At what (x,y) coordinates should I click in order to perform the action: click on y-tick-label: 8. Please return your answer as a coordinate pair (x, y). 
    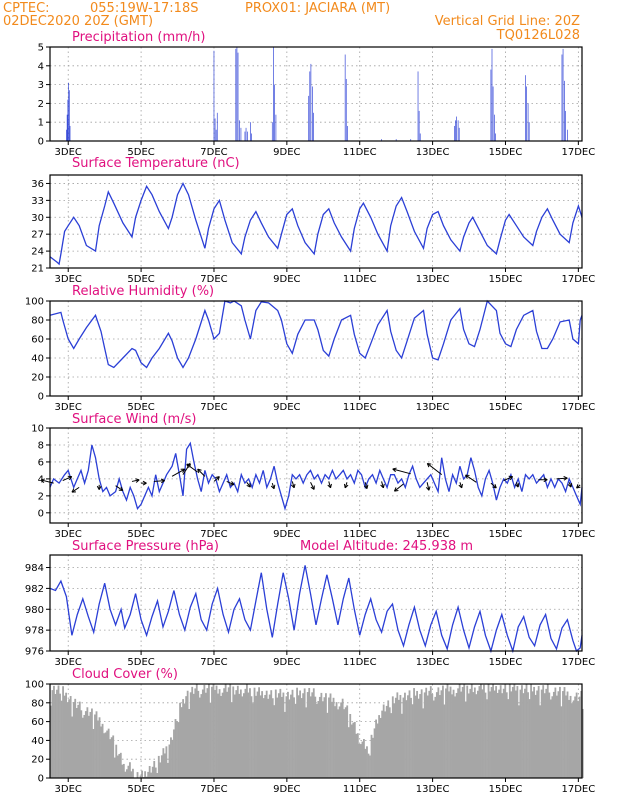
    Looking at the image, I should click on (41, 445).